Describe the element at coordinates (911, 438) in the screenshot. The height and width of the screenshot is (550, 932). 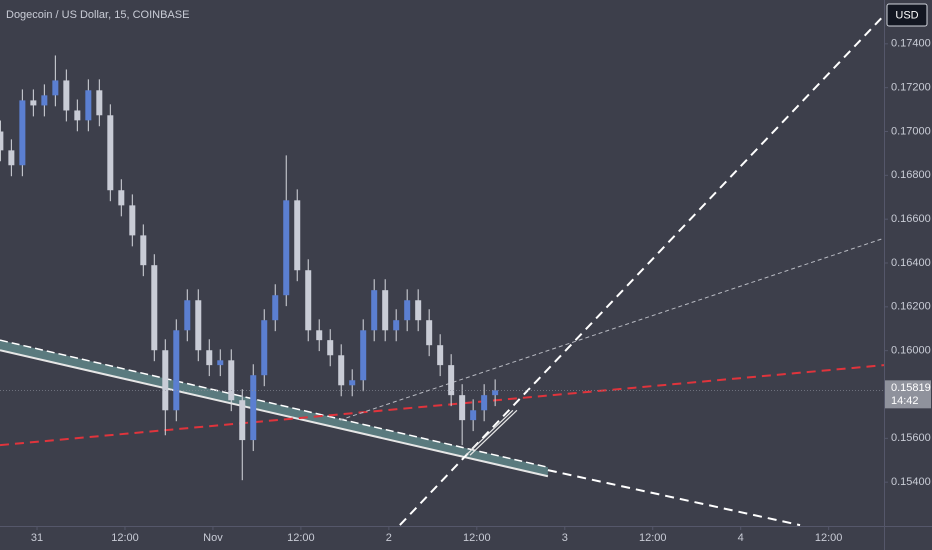
I see `y-tick-label: 0.15600` at that location.